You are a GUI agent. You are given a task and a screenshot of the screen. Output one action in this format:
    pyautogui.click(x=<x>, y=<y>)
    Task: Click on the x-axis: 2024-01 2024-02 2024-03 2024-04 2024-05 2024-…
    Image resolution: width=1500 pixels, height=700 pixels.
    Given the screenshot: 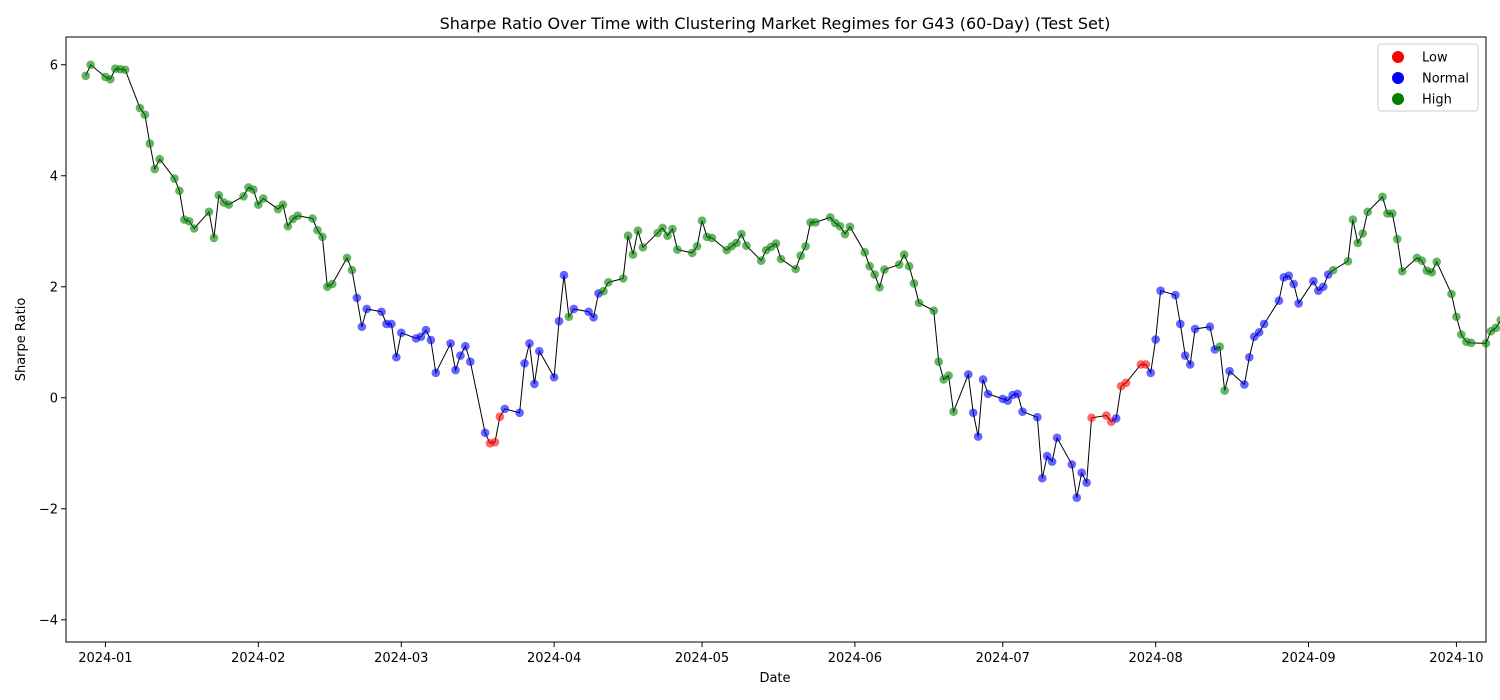 What is the action you would take?
    pyautogui.click(x=781, y=654)
    